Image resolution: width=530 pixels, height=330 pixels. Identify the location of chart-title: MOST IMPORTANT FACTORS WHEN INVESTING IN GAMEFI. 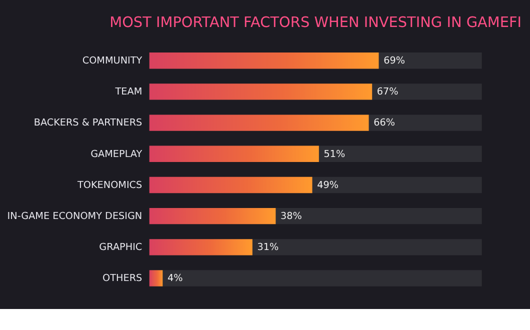
(316, 22).